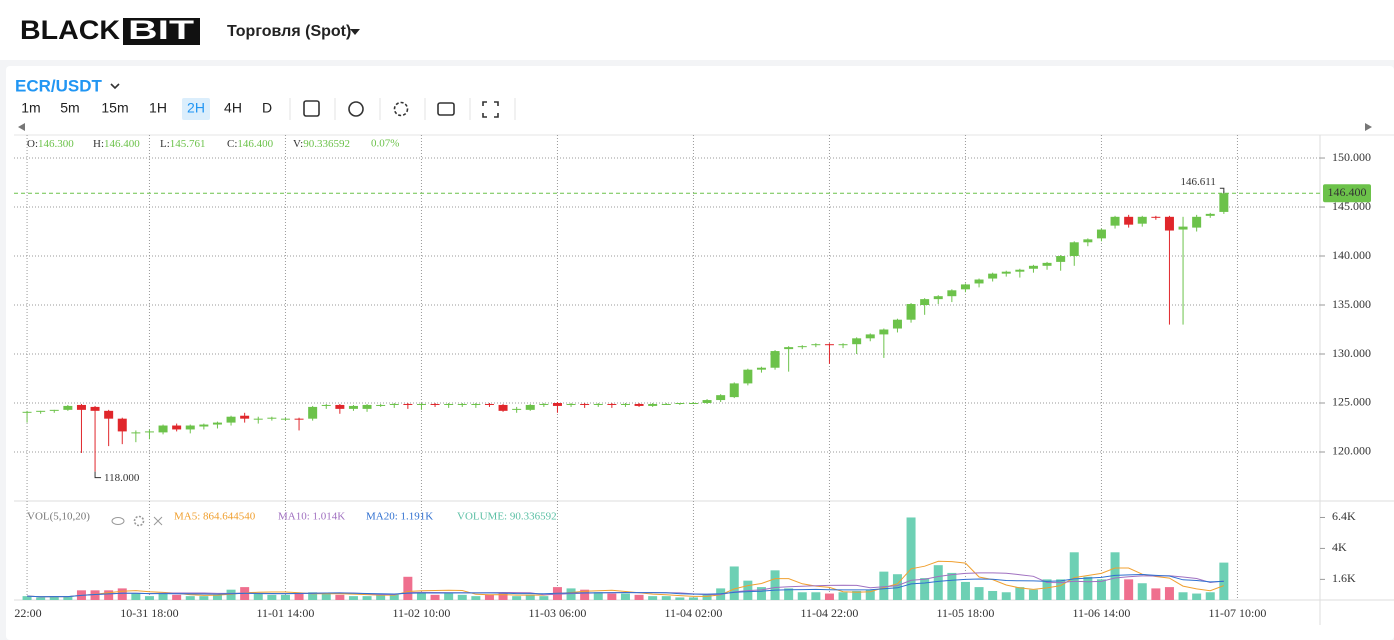  What do you see at coordinates (149, 613) in the screenshot?
I see `x-tick-label: 10-31 18:00` at bounding box center [149, 613].